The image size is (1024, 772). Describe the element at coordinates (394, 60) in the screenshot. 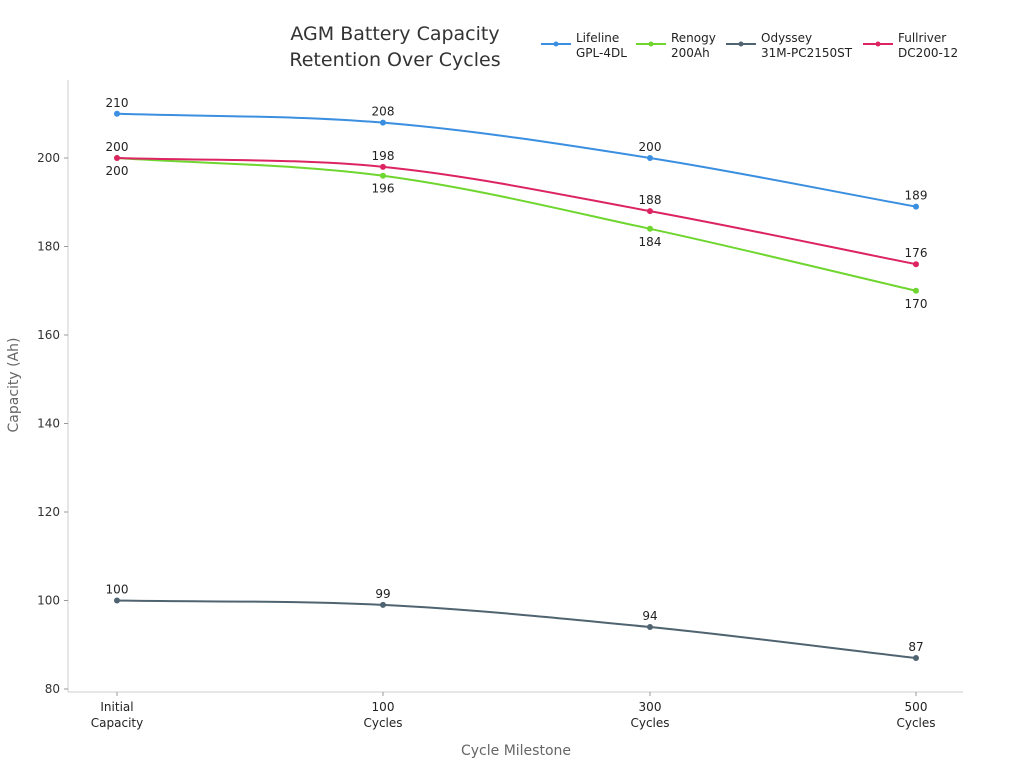

I see `chart-title: Retention Over Cycles` at that location.